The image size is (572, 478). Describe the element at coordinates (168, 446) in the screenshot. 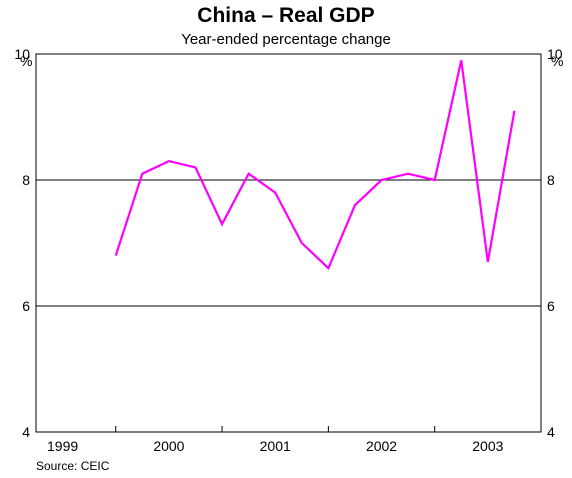

I see `x-year-label: 2000` at that location.